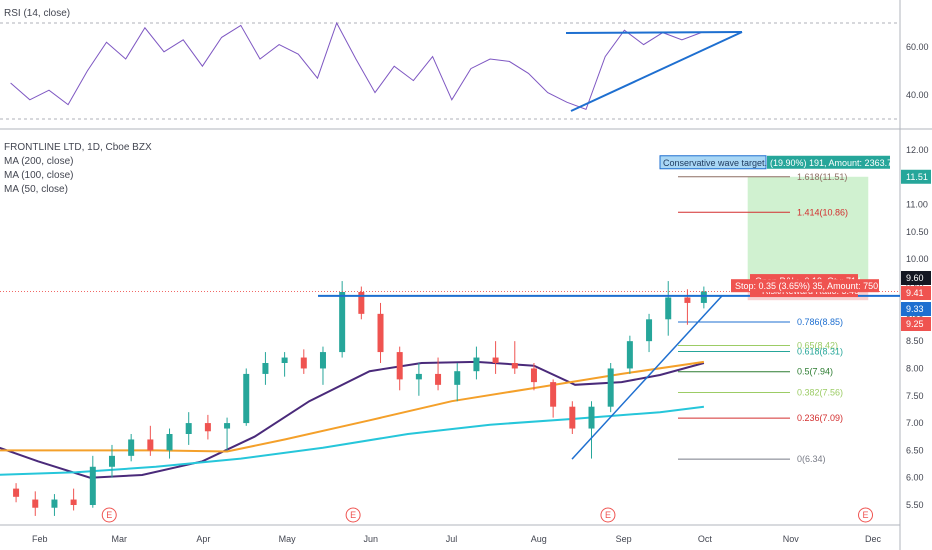 The width and height of the screenshot is (932, 550). I want to click on fib-level-label: 0.382(7.56), so click(820, 392).